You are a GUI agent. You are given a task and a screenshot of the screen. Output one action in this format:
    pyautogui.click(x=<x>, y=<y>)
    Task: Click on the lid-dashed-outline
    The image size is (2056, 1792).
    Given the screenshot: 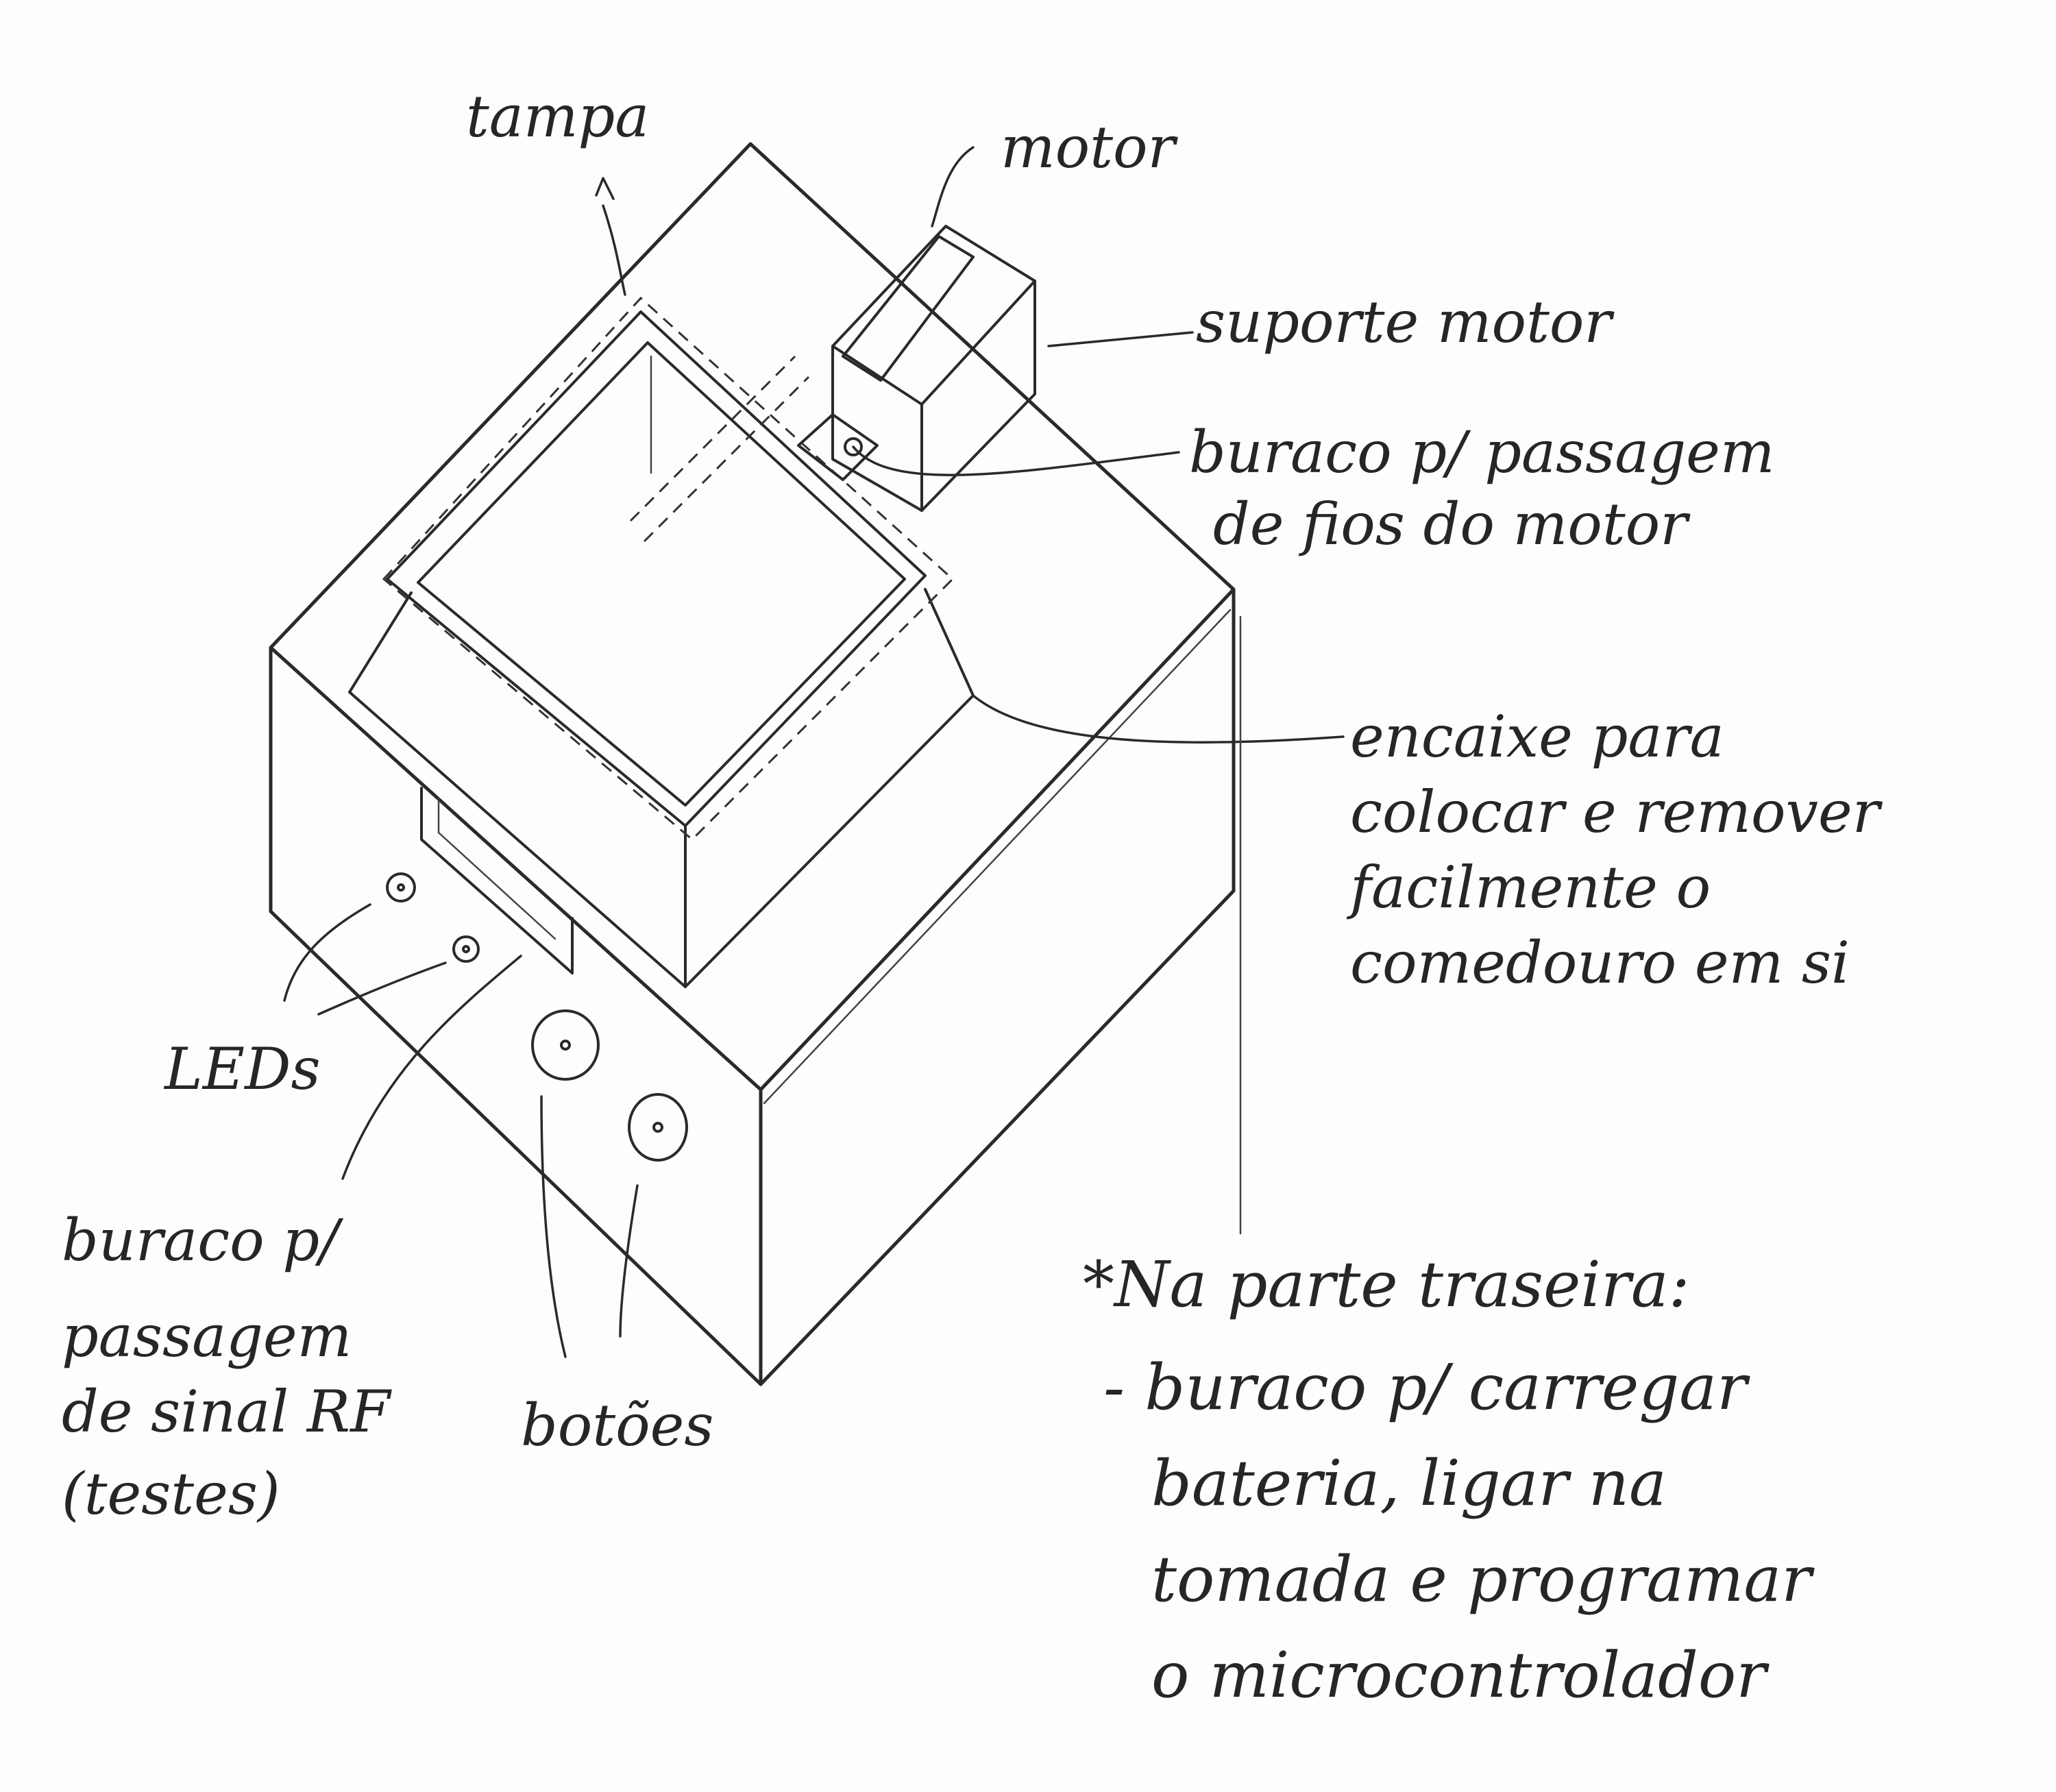 What is the action you would take?
    pyautogui.click(x=668, y=569)
    